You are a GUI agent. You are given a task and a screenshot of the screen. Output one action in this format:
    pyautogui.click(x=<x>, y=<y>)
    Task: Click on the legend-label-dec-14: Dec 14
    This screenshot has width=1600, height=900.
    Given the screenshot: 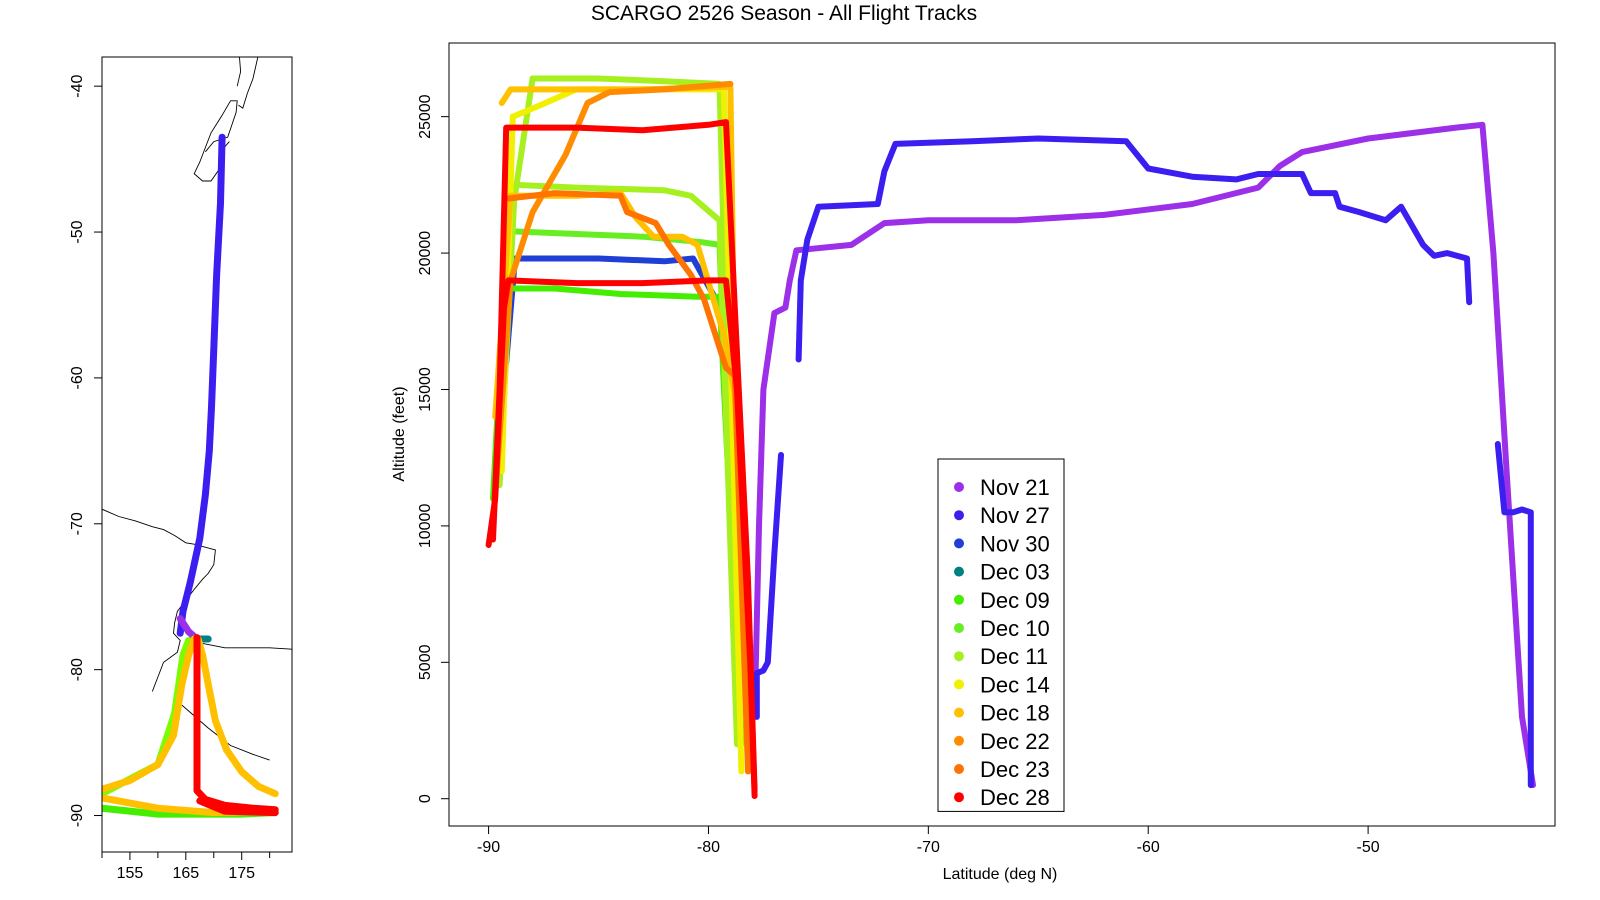 What is the action you would take?
    pyautogui.click(x=1015, y=684)
    